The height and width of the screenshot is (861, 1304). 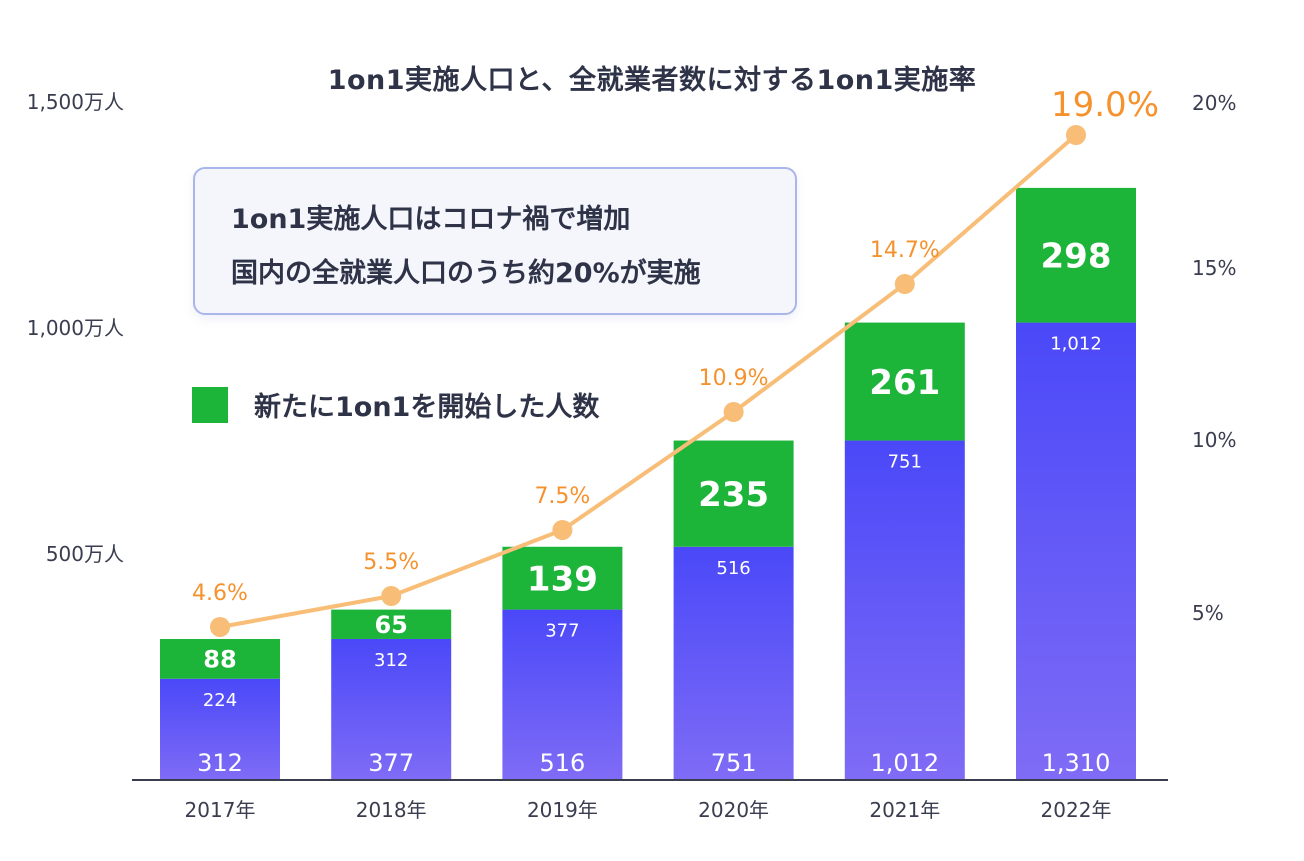 What do you see at coordinates (734, 378) in the screenshot?
I see `rate-label: 10.9%` at bounding box center [734, 378].